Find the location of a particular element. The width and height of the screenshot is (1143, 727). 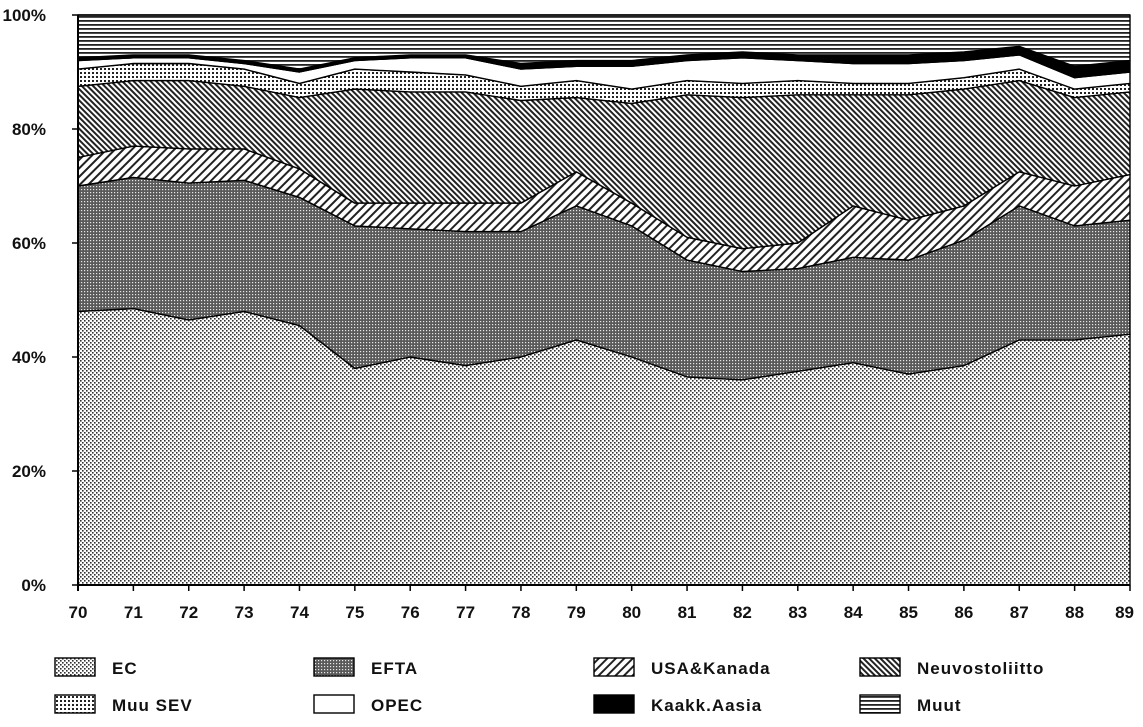

legend-label-neuvostoliitto: Neuvostoliitto is located at coordinates (980, 668).